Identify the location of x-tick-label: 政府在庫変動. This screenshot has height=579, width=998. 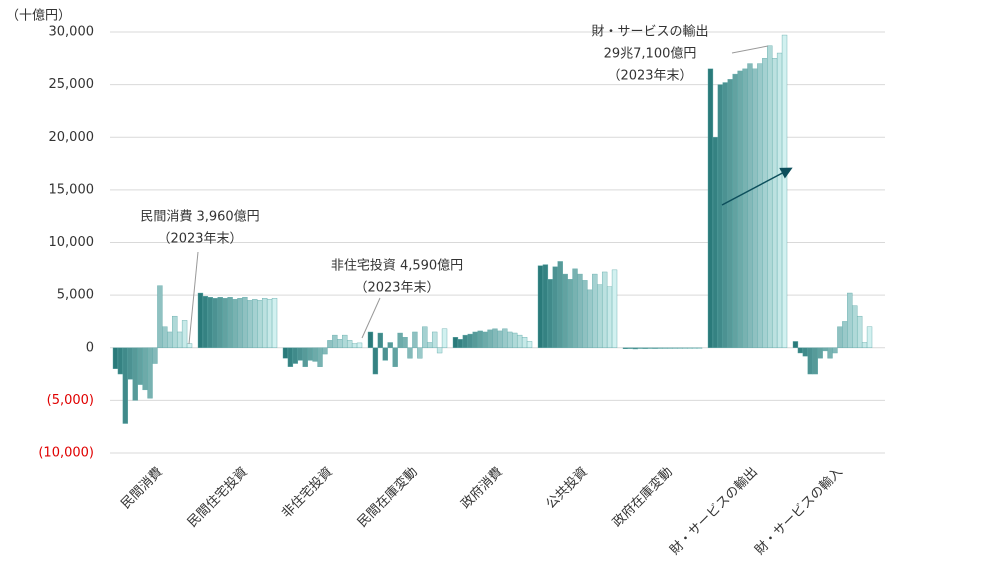
(642, 497).